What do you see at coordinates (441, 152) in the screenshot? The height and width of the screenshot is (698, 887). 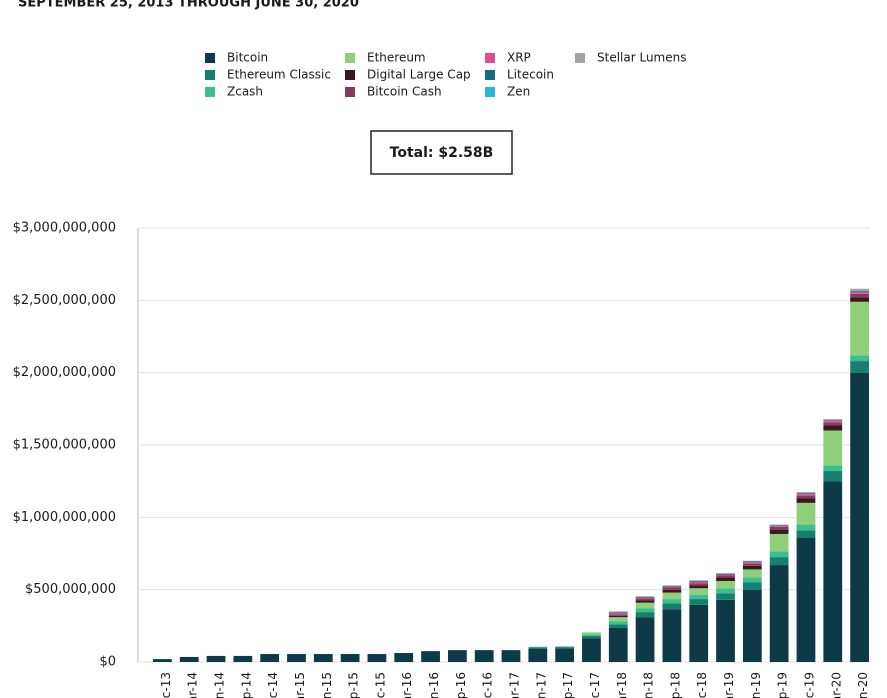 I see `total-box` at bounding box center [441, 152].